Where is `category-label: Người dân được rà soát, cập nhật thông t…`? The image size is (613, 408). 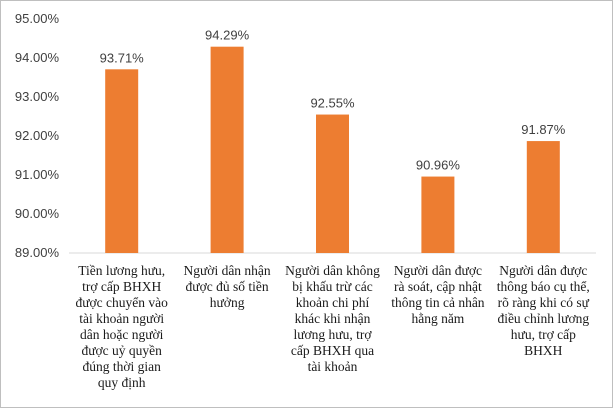
category-label: Người dân được rà soát, cập nhật thông t… is located at coordinates (438, 294).